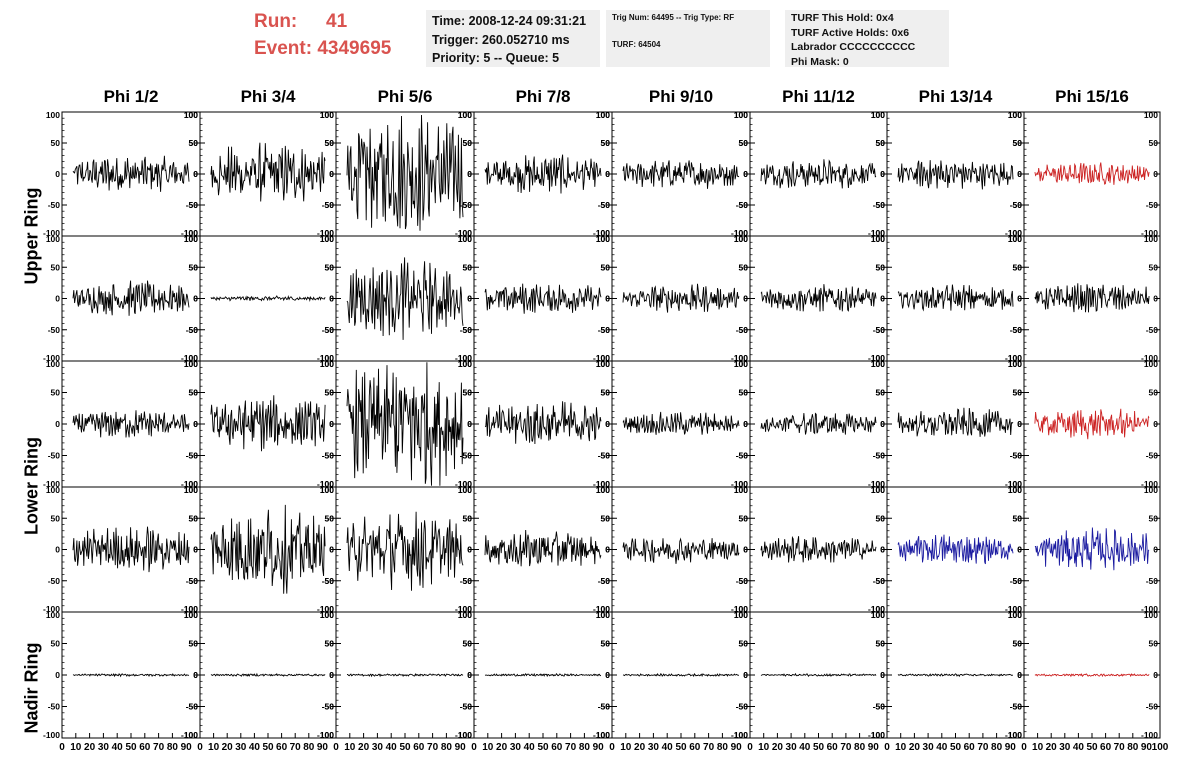  Describe the element at coordinates (809, 549) in the screenshot. I see `waveform-panel-r4-c6: 100 100 50 50 0 0 -50 -50 -100 -100` at that location.